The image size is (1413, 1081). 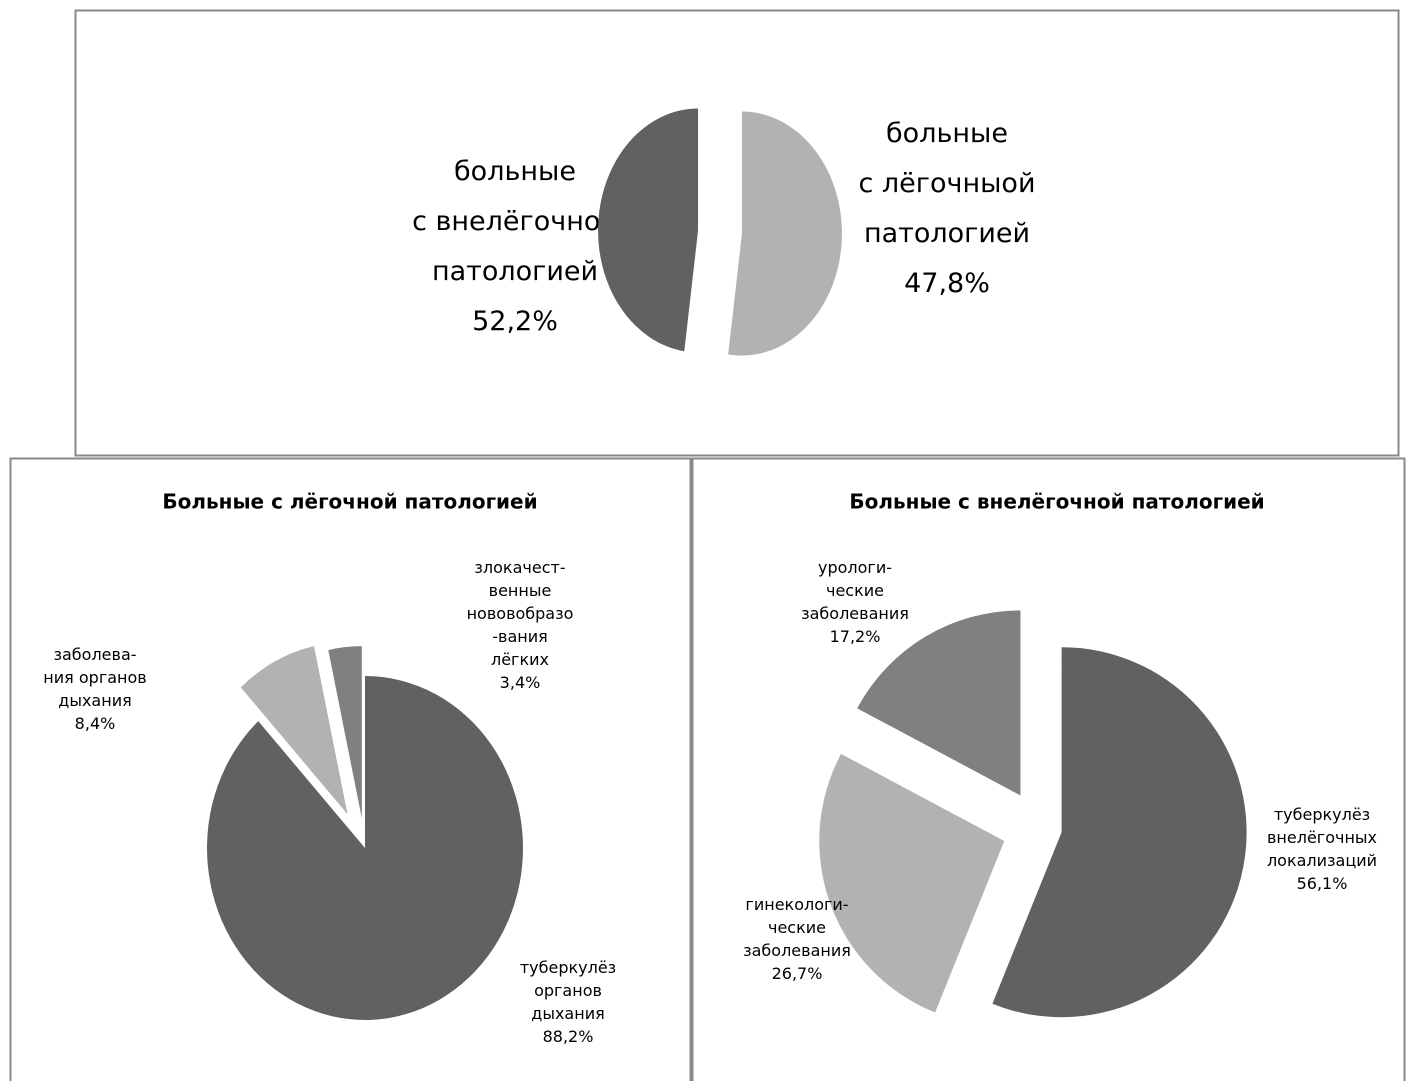 I want to click on value-label: 56,1%, so click(x=1322, y=883).